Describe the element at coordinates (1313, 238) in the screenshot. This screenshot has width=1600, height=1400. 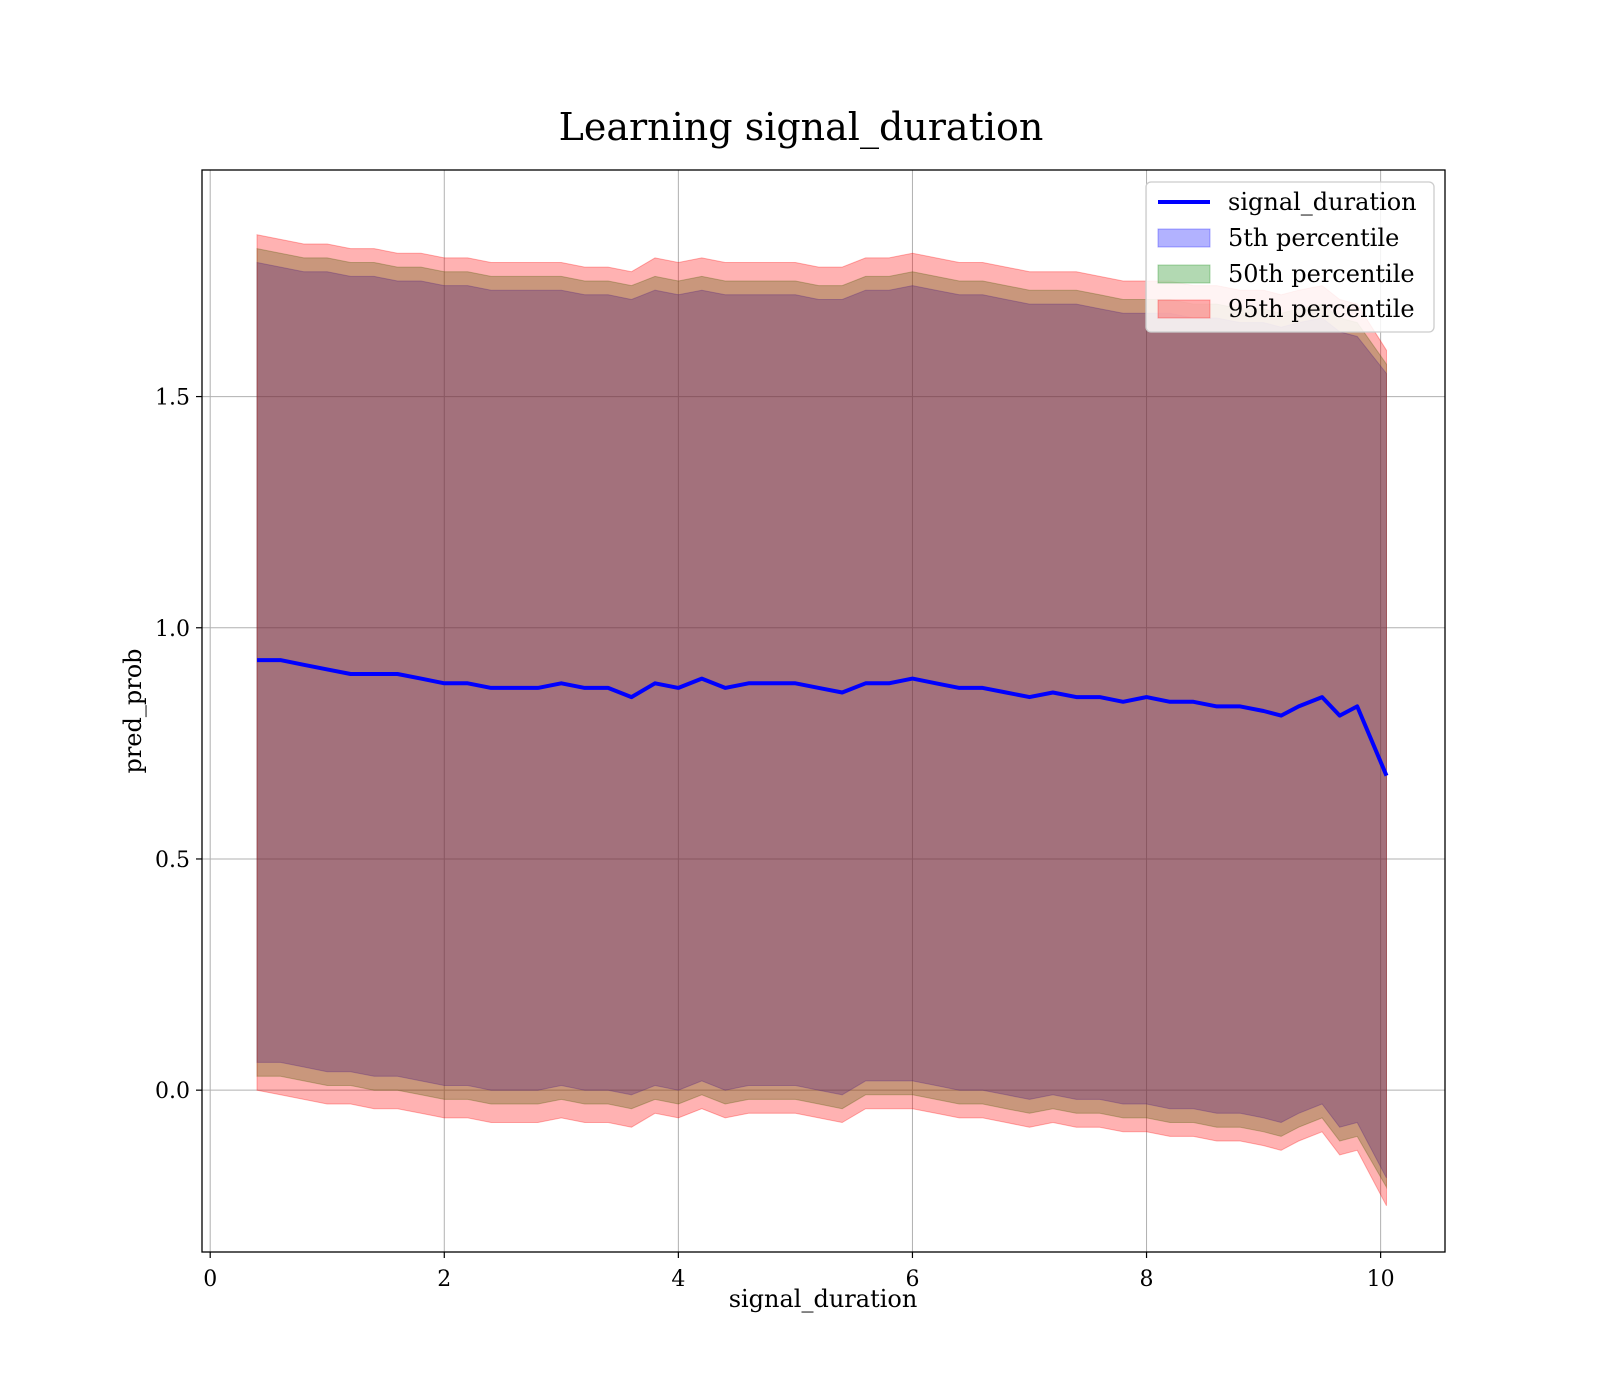
I see `legend-label-5th-percentile: 5th percentile` at that location.